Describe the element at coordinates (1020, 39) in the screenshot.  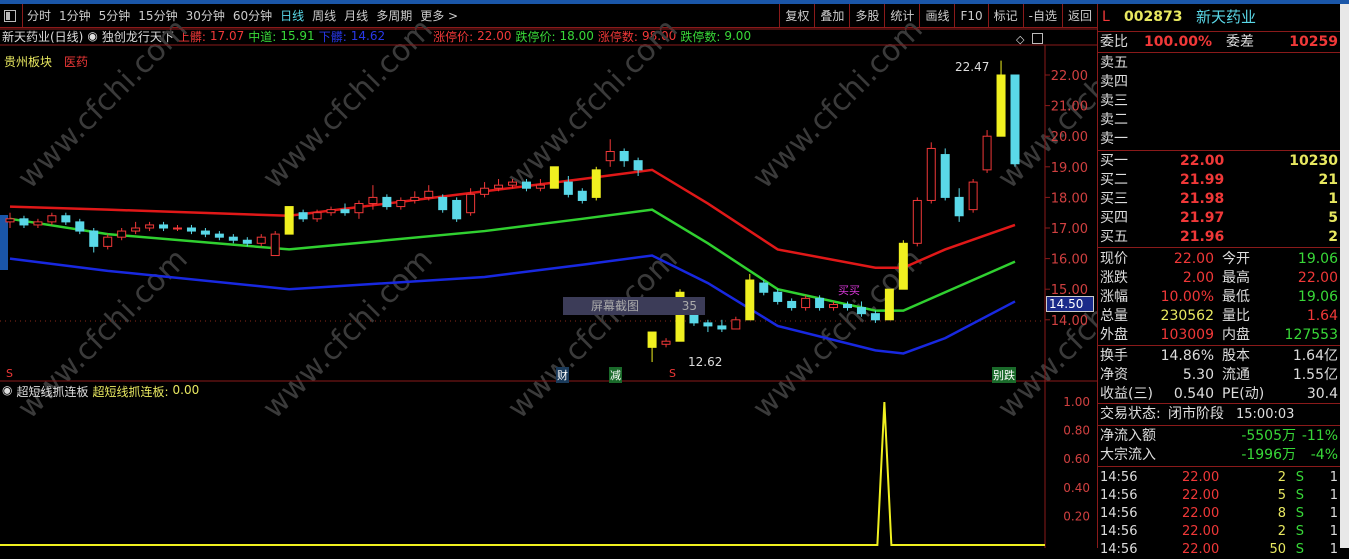
I see `diamond-icon: ◇` at that location.